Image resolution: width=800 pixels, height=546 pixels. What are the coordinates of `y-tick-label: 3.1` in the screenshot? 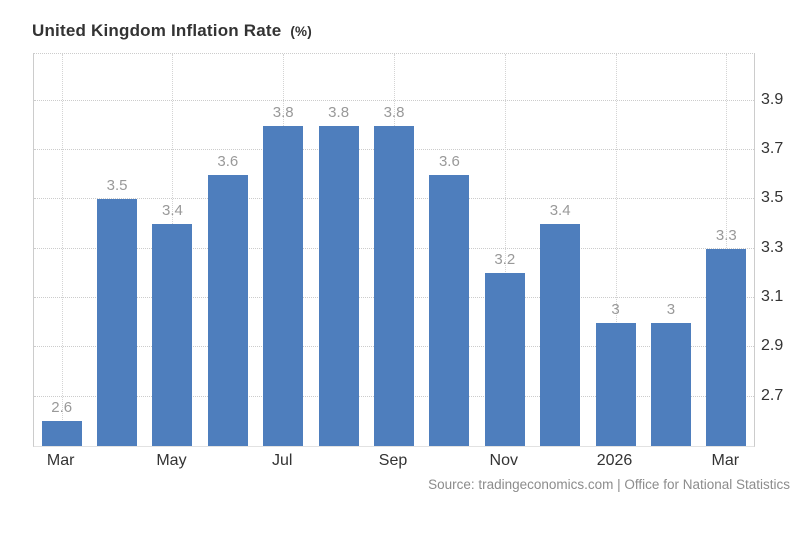 It's located at (772, 297).